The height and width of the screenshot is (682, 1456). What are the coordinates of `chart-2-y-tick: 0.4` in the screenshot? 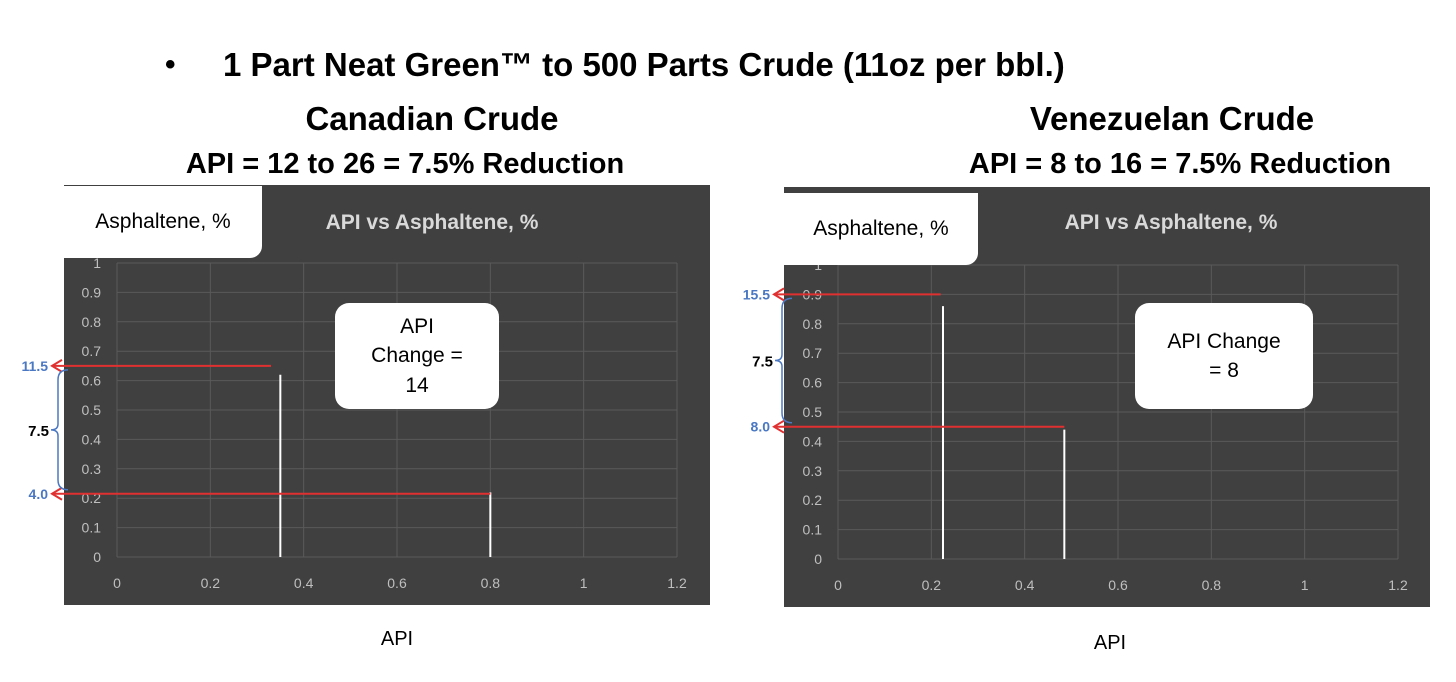 It's located at (813, 441).